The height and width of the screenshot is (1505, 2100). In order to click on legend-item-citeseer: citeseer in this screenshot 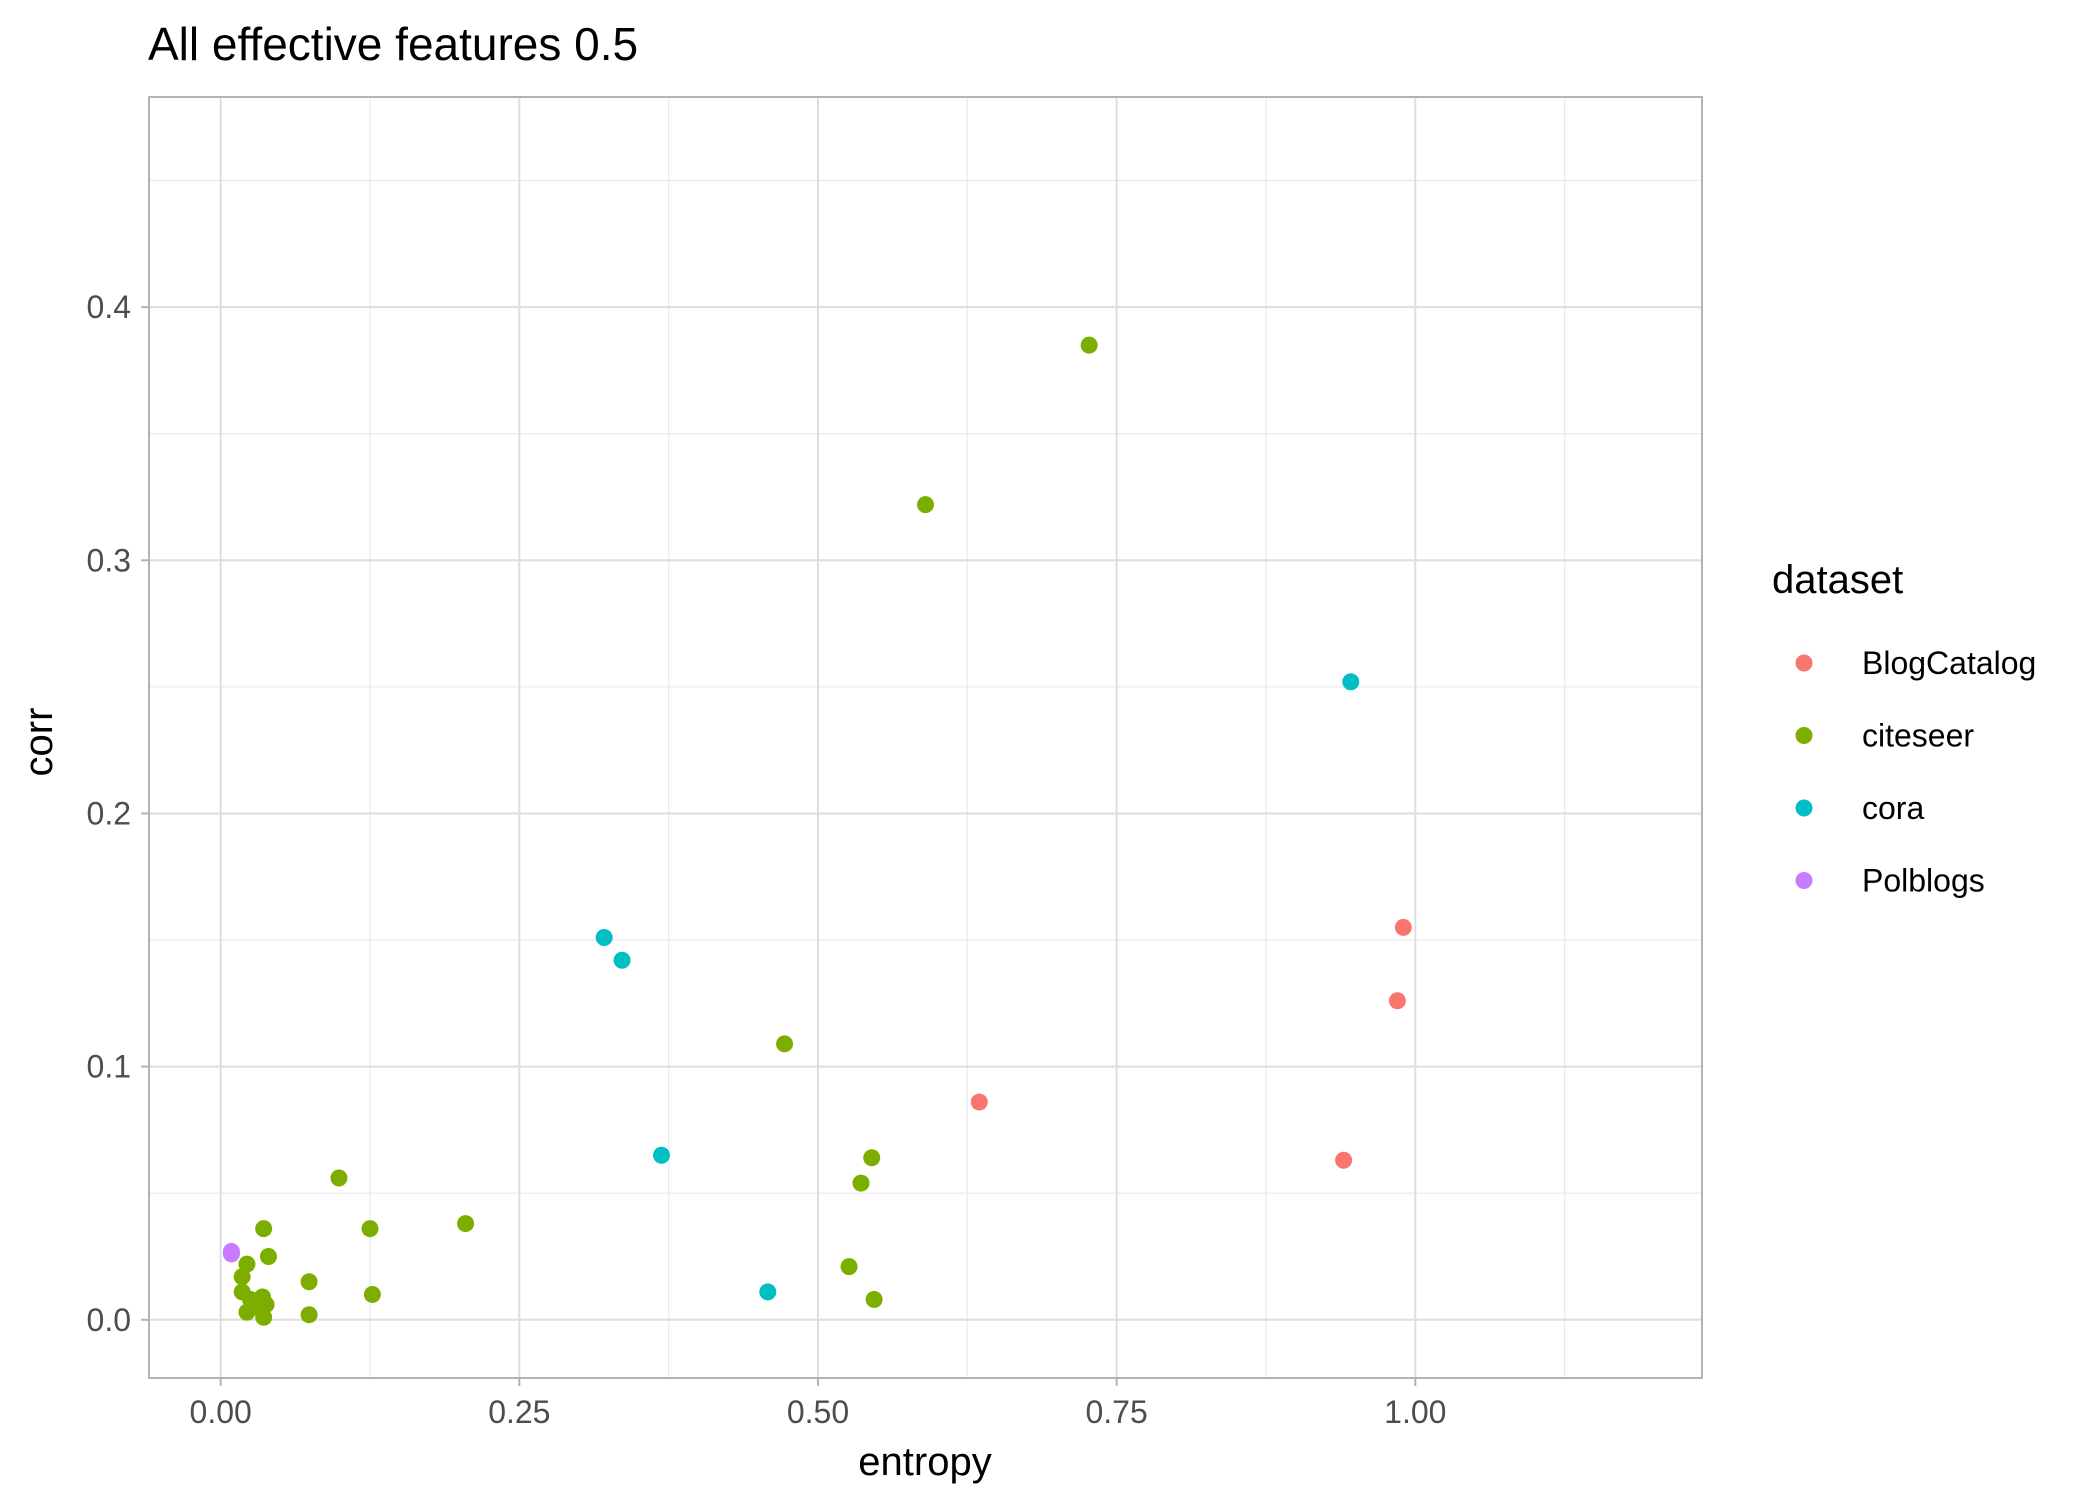, I will do `click(1884, 736)`.